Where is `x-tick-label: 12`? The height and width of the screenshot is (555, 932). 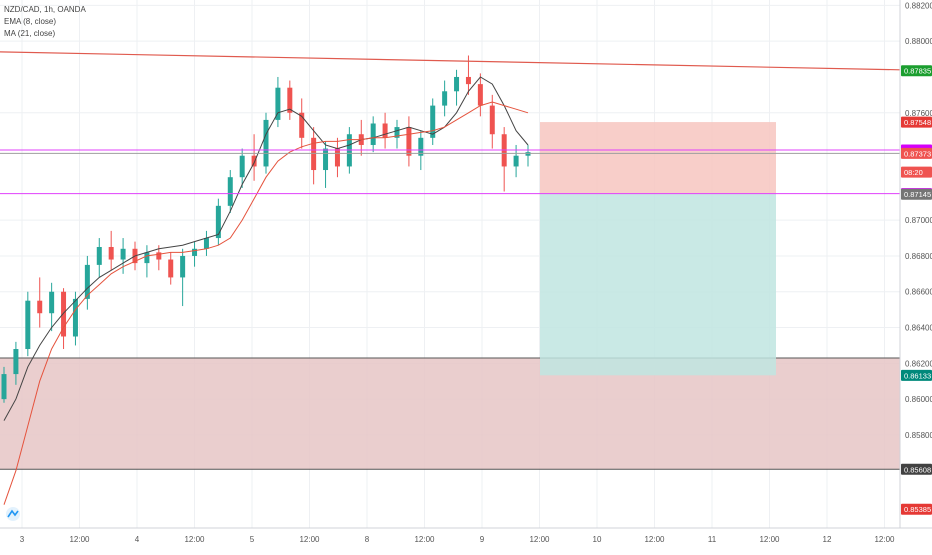 x-tick-label: 12 is located at coordinates (827, 539).